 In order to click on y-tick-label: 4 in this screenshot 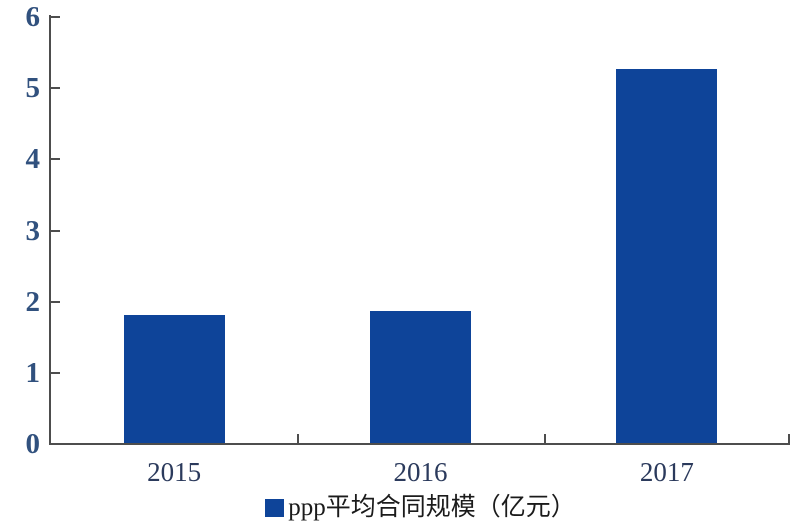, I will do `click(33, 159)`.